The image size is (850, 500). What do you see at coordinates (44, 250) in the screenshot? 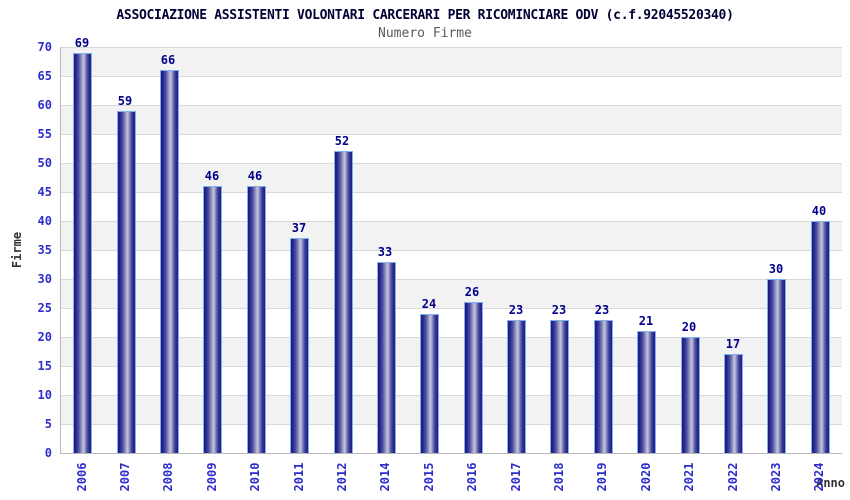
I see `y-tick-label: 35` at bounding box center [44, 250].